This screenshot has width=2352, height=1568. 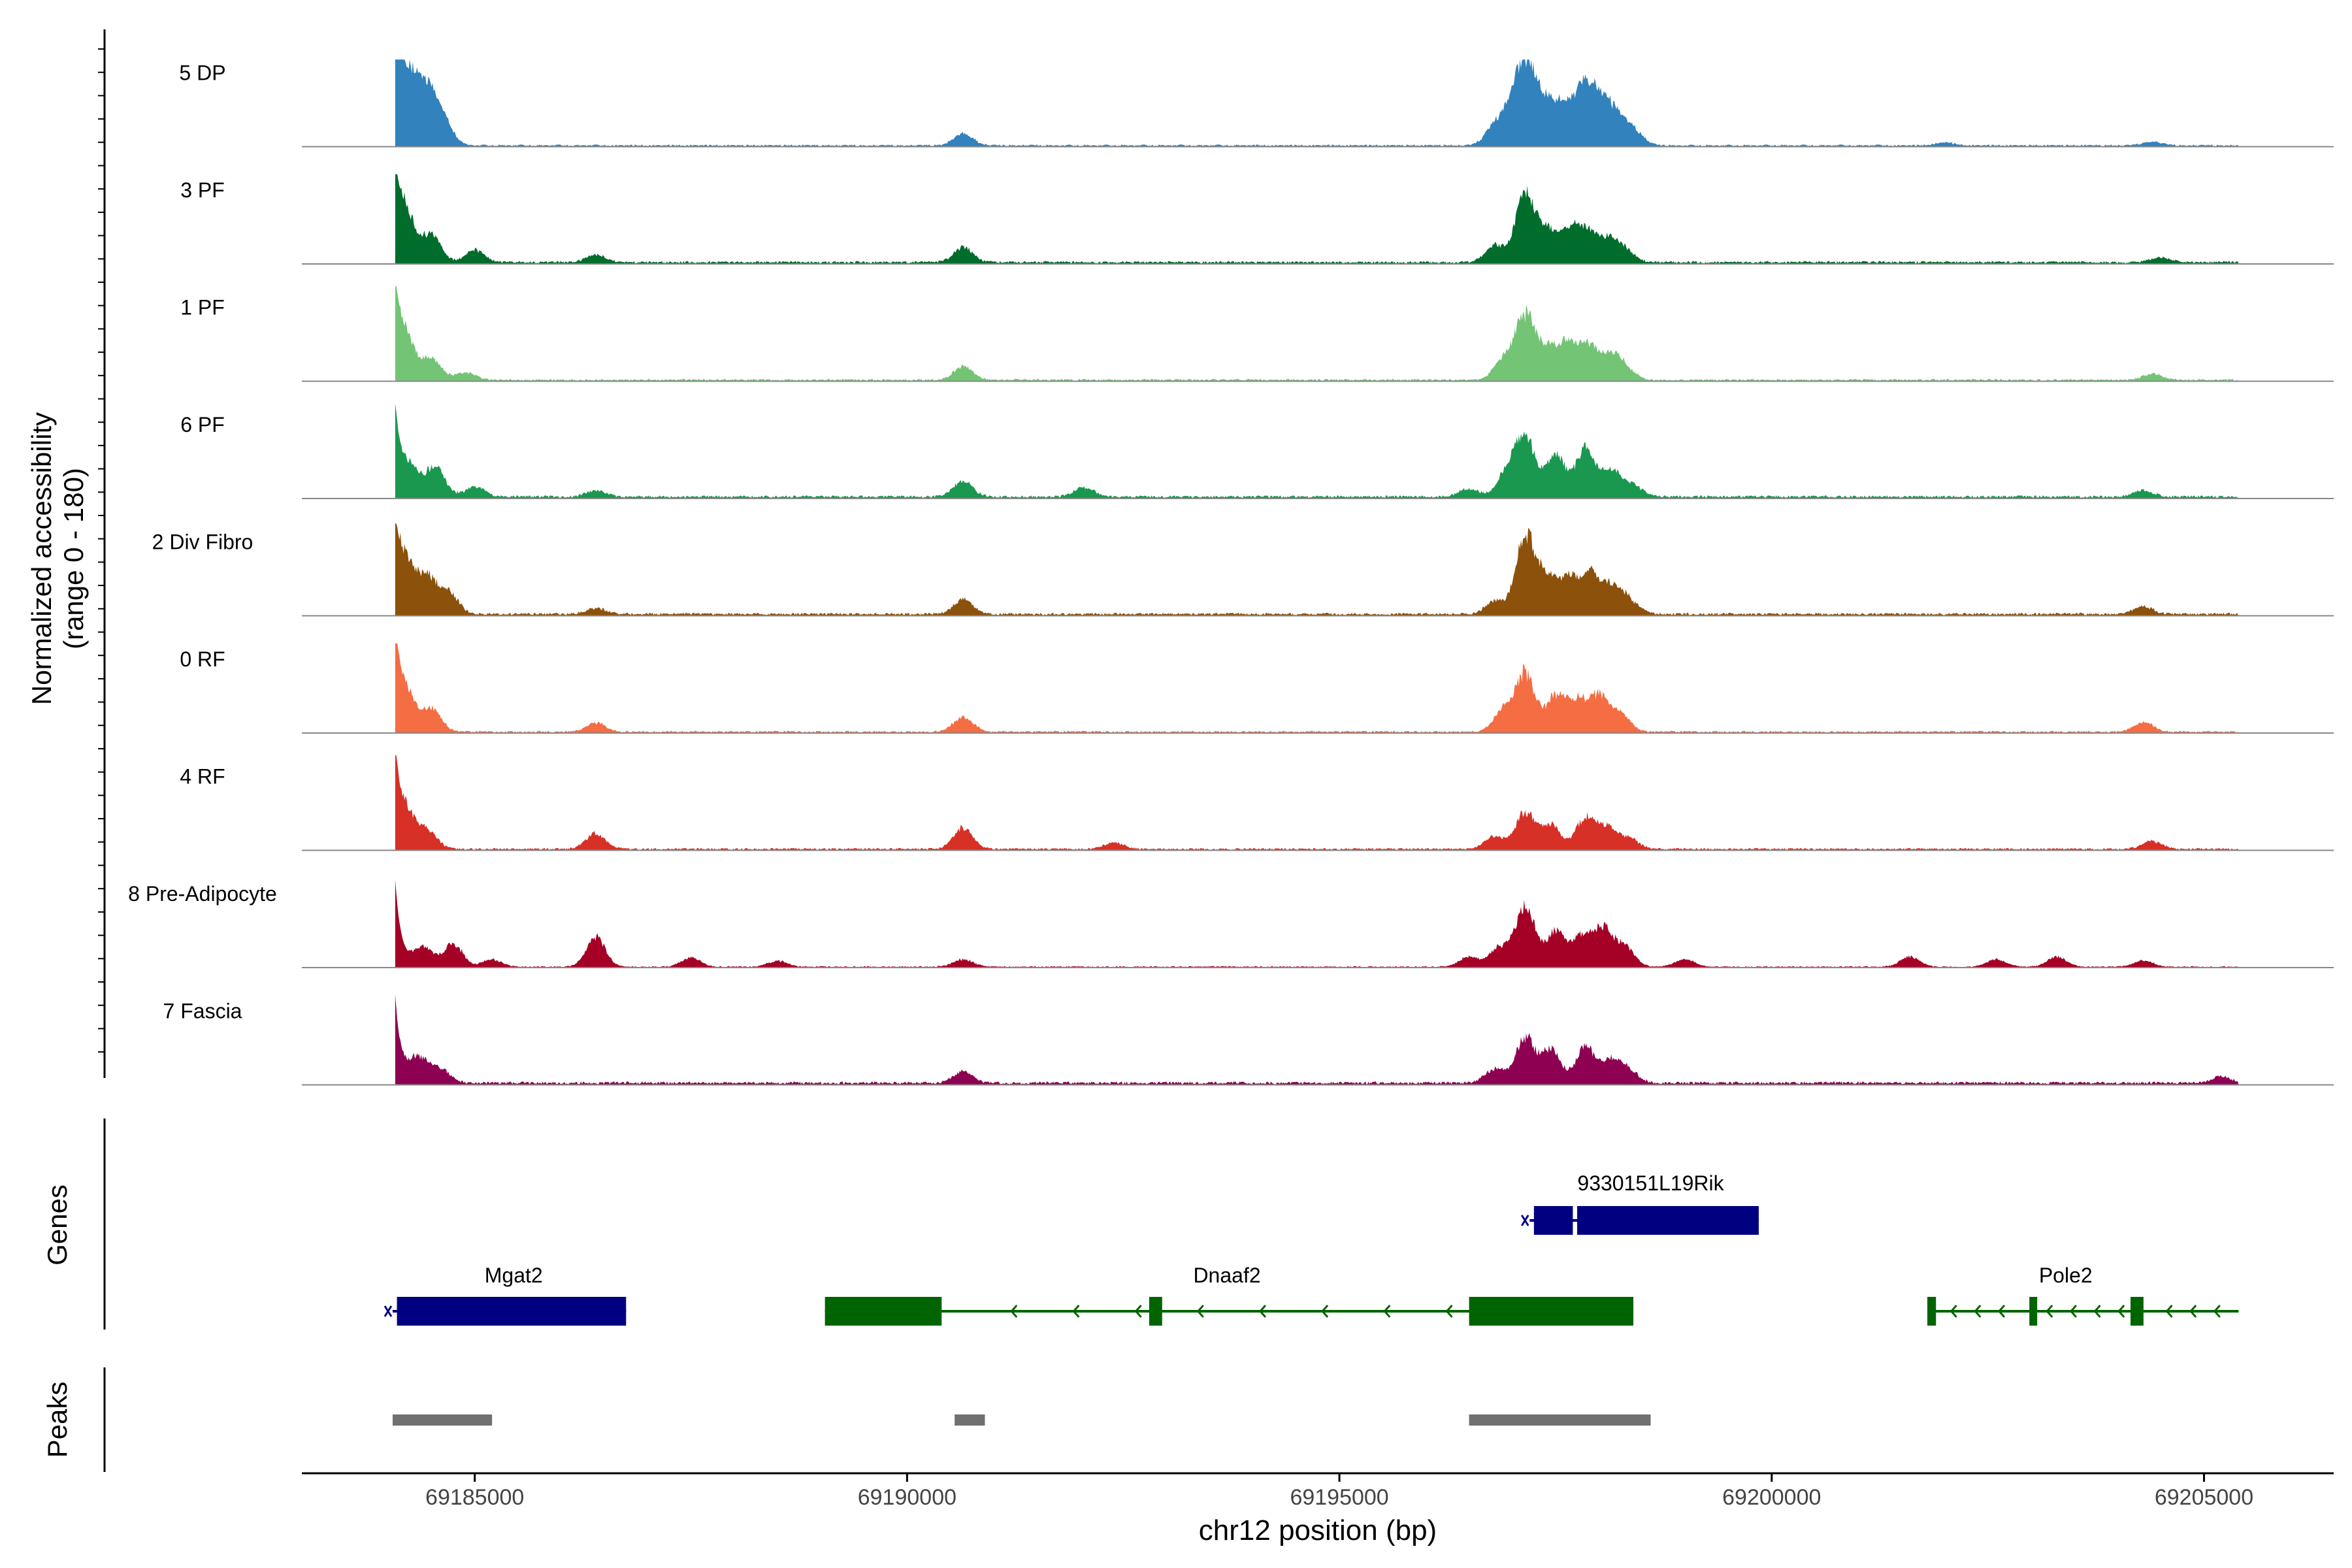 What do you see at coordinates (202, 190) in the screenshot?
I see `track-label: 3 PF` at bounding box center [202, 190].